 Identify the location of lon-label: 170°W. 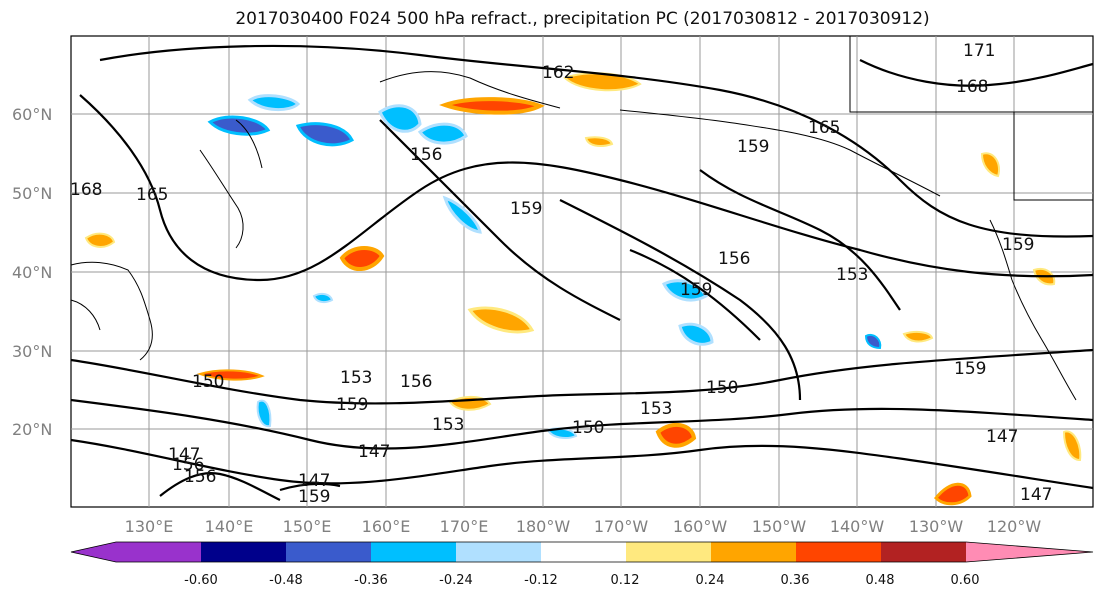
(621, 526).